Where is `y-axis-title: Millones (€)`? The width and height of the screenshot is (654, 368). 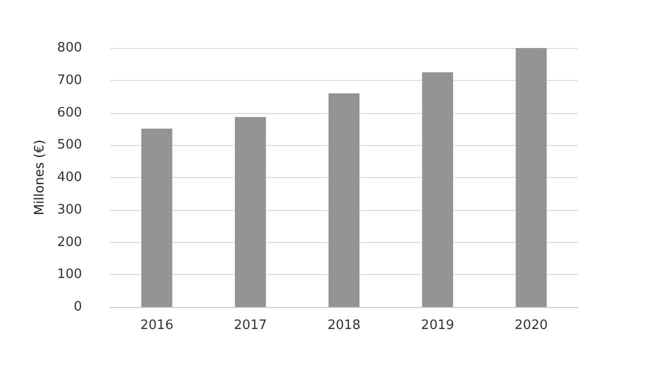 y-axis-title: Millones (€) is located at coordinates (40, 178).